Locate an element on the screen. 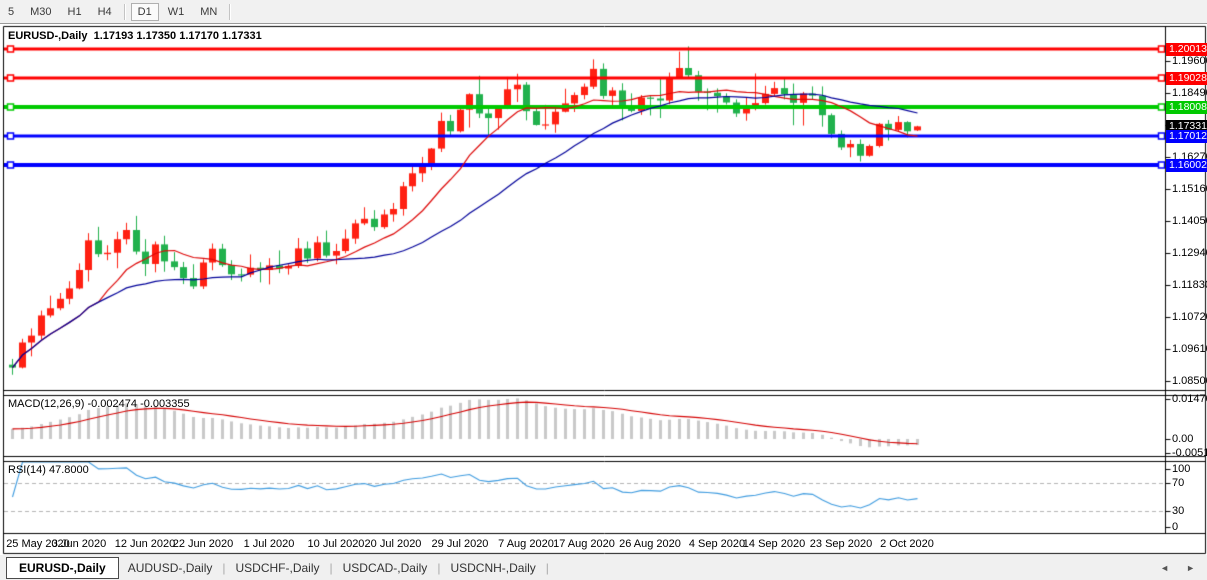 The width and height of the screenshot is (1207, 580). price-scale-tick: 1.14050 is located at coordinates (1189, 220).